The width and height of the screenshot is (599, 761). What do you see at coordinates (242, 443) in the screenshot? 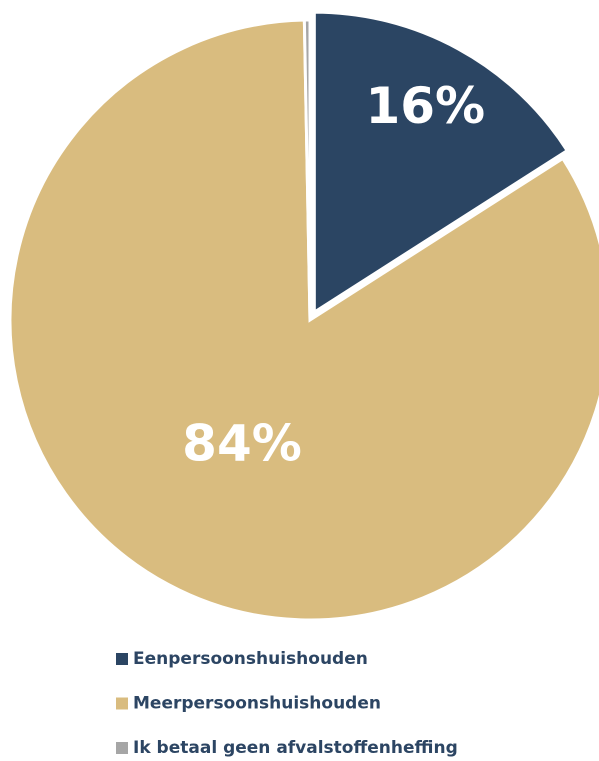
I see `data-label: 84%` at bounding box center [242, 443].